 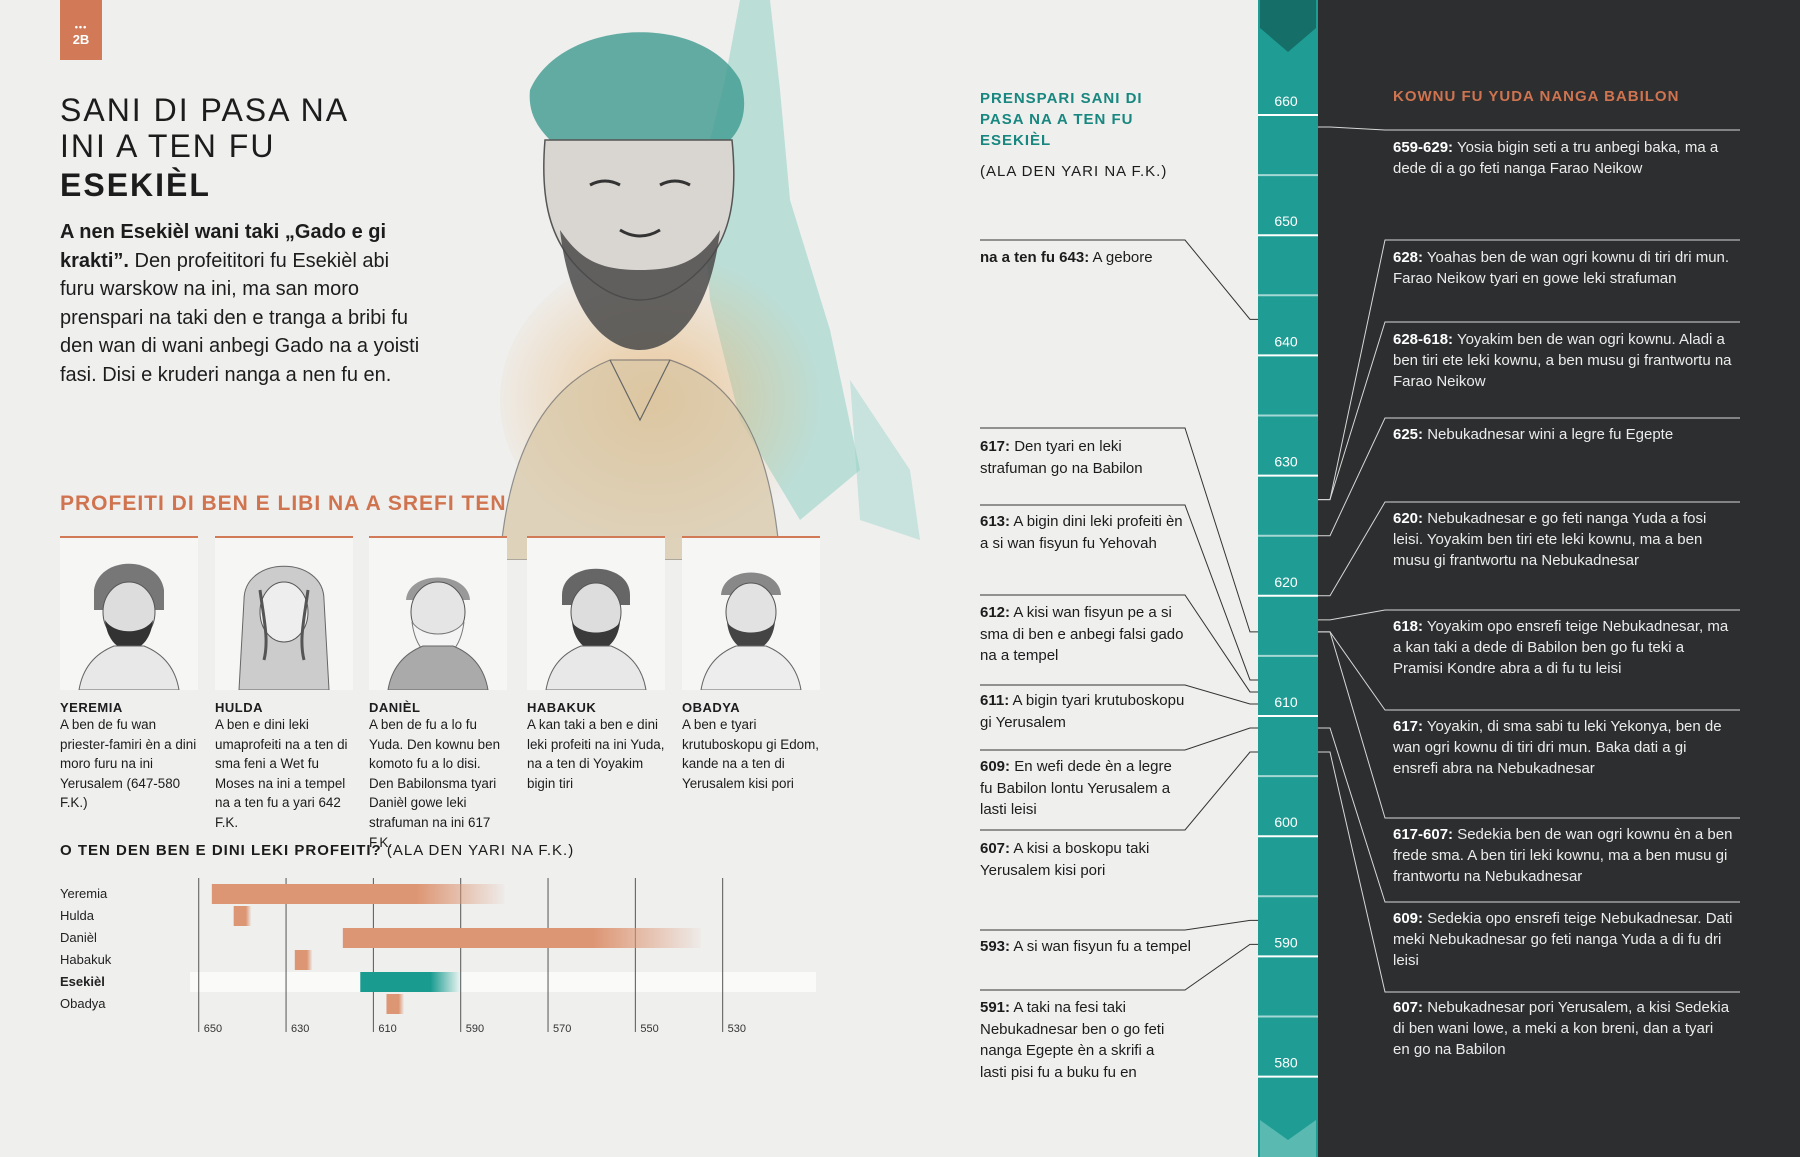 I want to click on event-text: A gebore, so click(x=1121, y=257).